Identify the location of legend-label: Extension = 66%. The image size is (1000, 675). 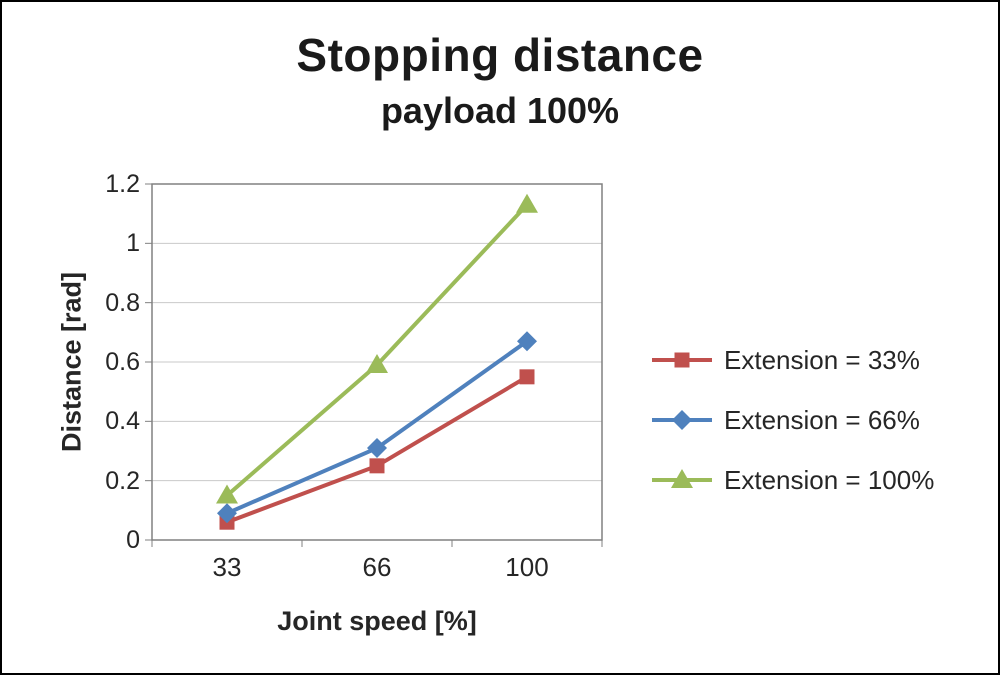
(822, 419).